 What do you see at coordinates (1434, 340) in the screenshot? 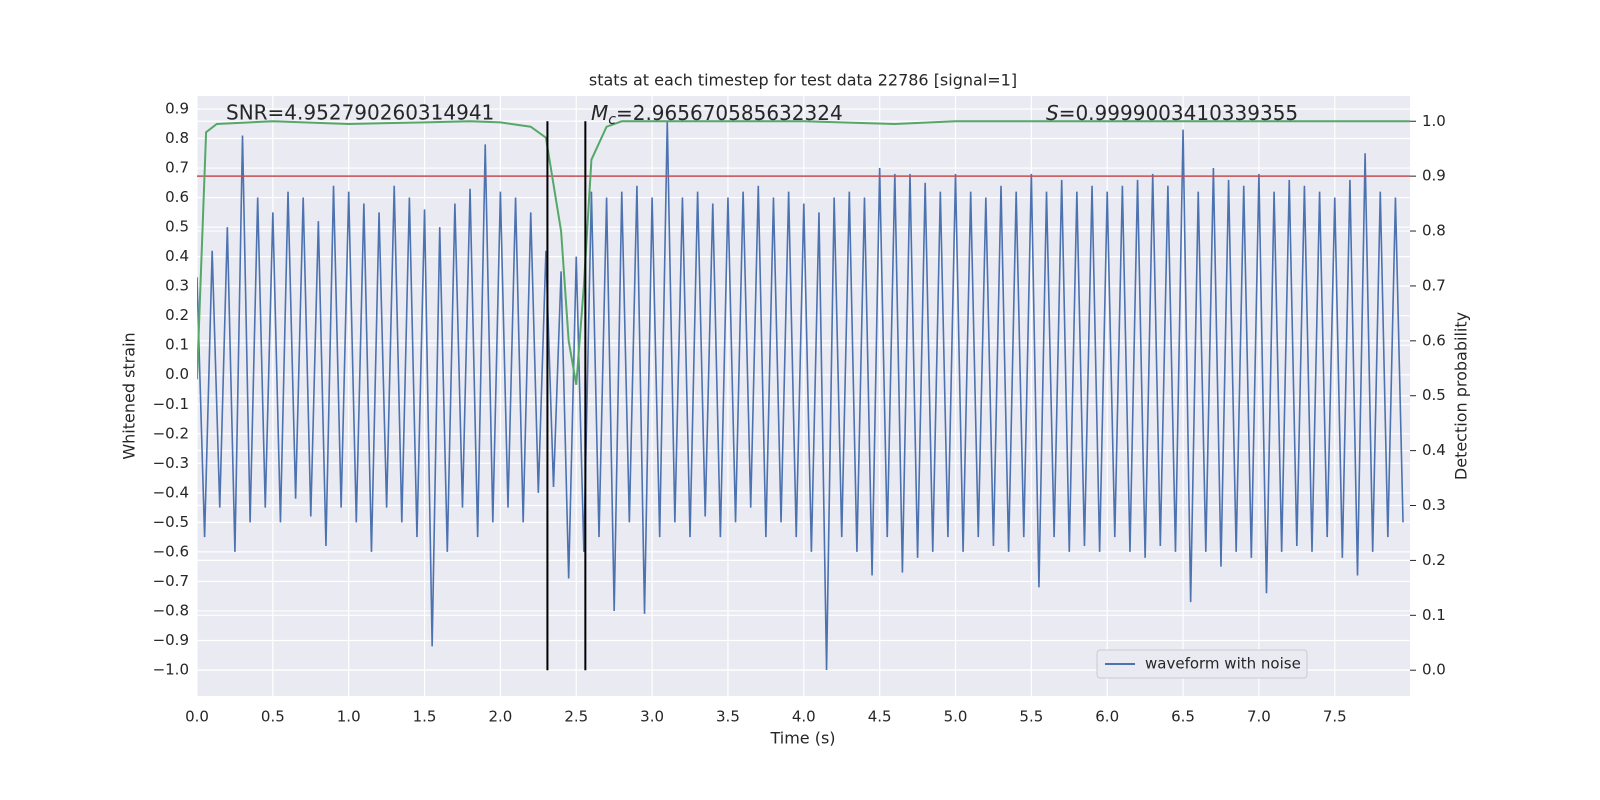
I see `y2-tick-label: 0.6` at bounding box center [1434, 340].